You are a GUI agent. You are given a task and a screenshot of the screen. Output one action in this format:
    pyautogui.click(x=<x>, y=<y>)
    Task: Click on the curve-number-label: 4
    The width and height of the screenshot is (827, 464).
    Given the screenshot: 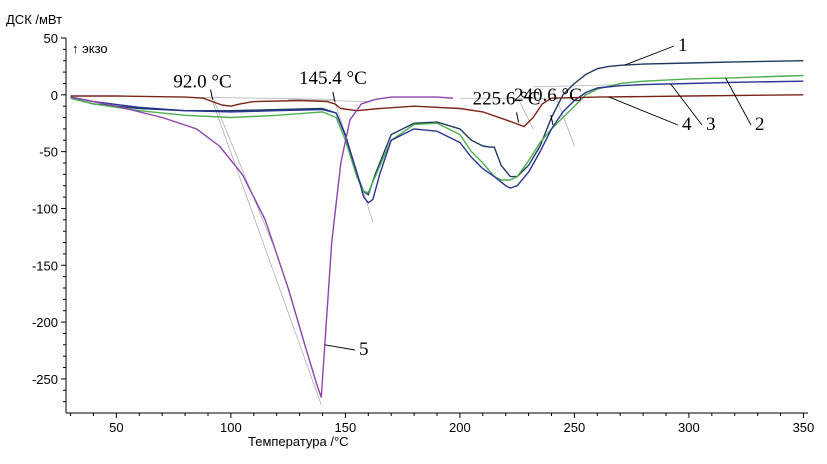 What is the action you would take?
    pyautogui.click(x=687, y=124)
    